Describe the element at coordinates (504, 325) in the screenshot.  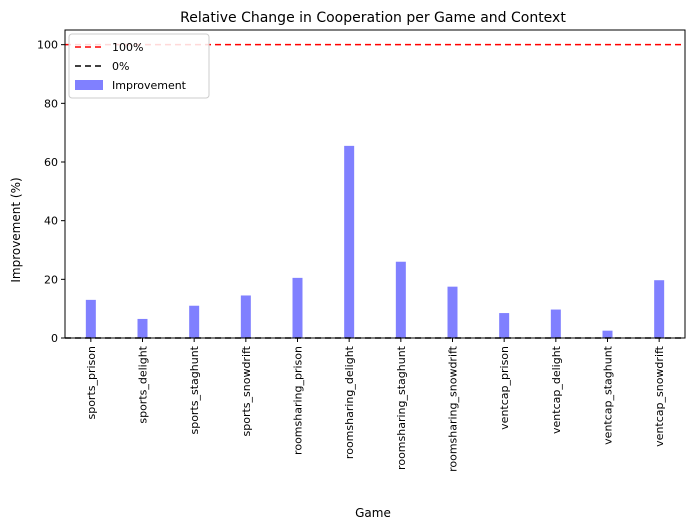
I see `bar-ventcap_prison` at that location.